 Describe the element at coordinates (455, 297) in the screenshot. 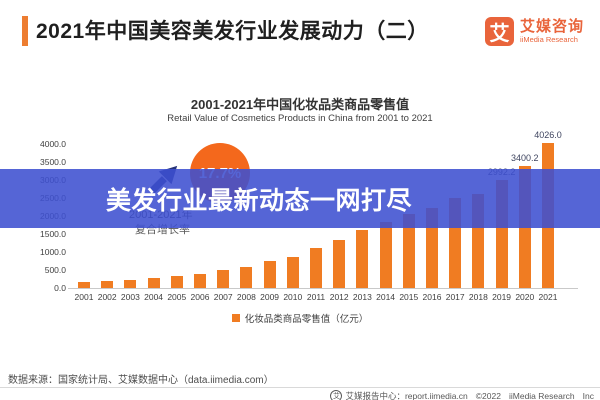

I see `x-tick-2017: 2017` at that location.